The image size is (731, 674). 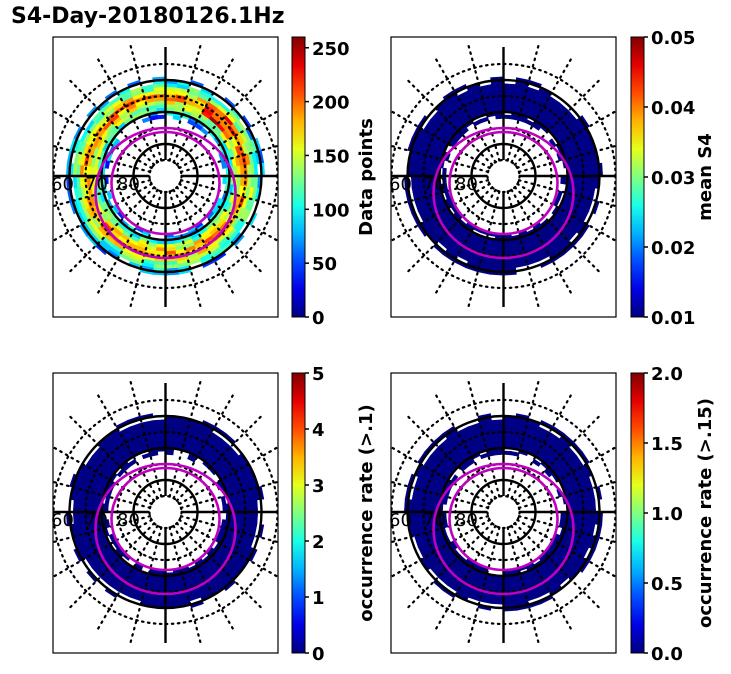 What do you see at coordinates (667, 374) in the screenshot?
I see `colorbar-tick-label: 2.0` at bounding box center [667, 374].